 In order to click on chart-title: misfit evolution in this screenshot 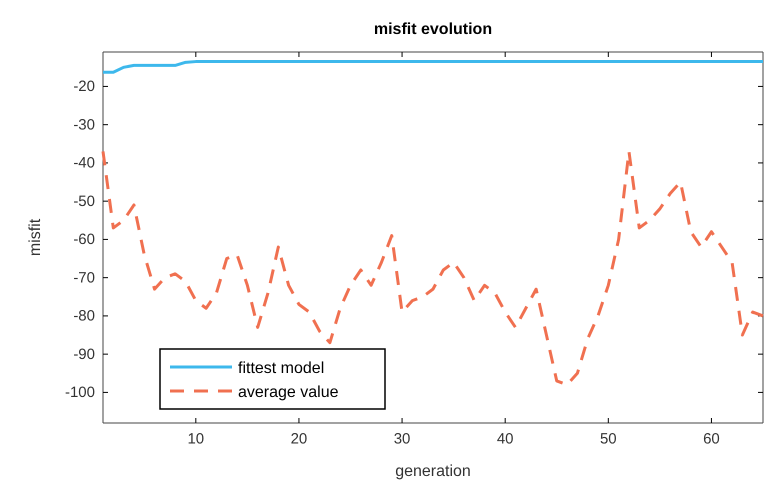, I will do `click(433, 29)`.